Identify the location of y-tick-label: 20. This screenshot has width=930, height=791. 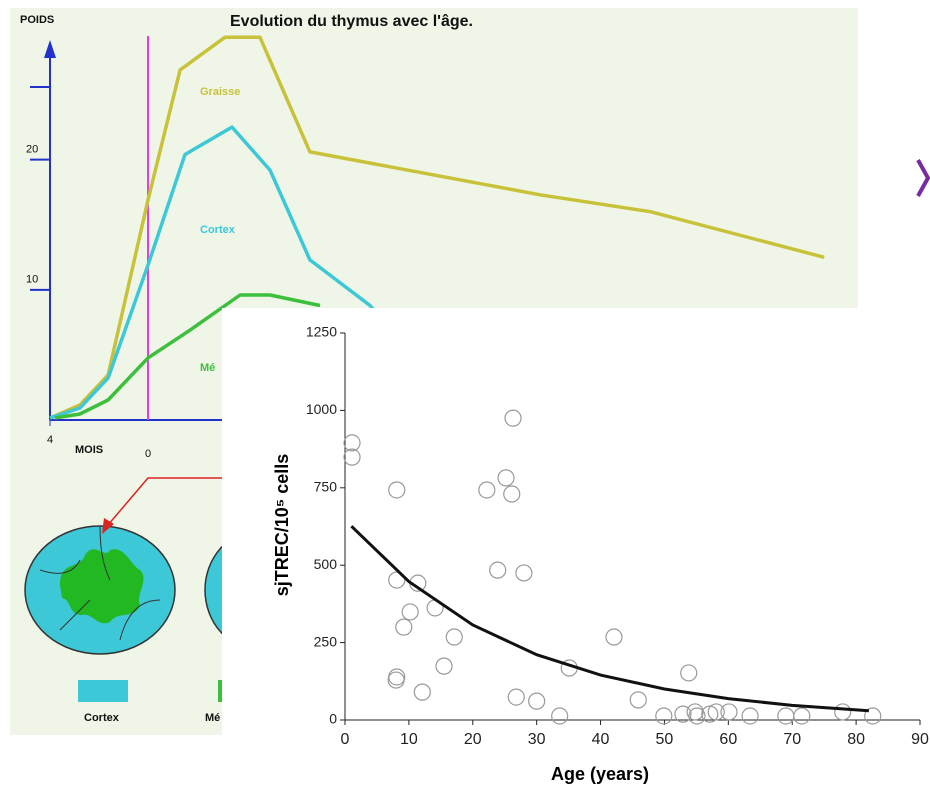
(32, 150).